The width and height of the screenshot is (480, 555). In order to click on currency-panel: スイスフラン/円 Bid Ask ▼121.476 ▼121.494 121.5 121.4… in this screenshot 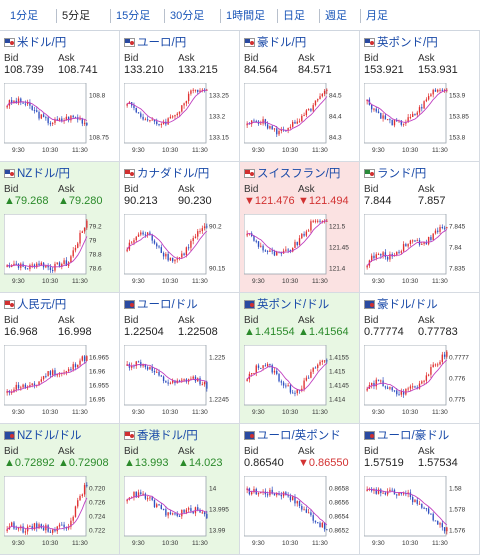, I will do `click(300, 227)`.